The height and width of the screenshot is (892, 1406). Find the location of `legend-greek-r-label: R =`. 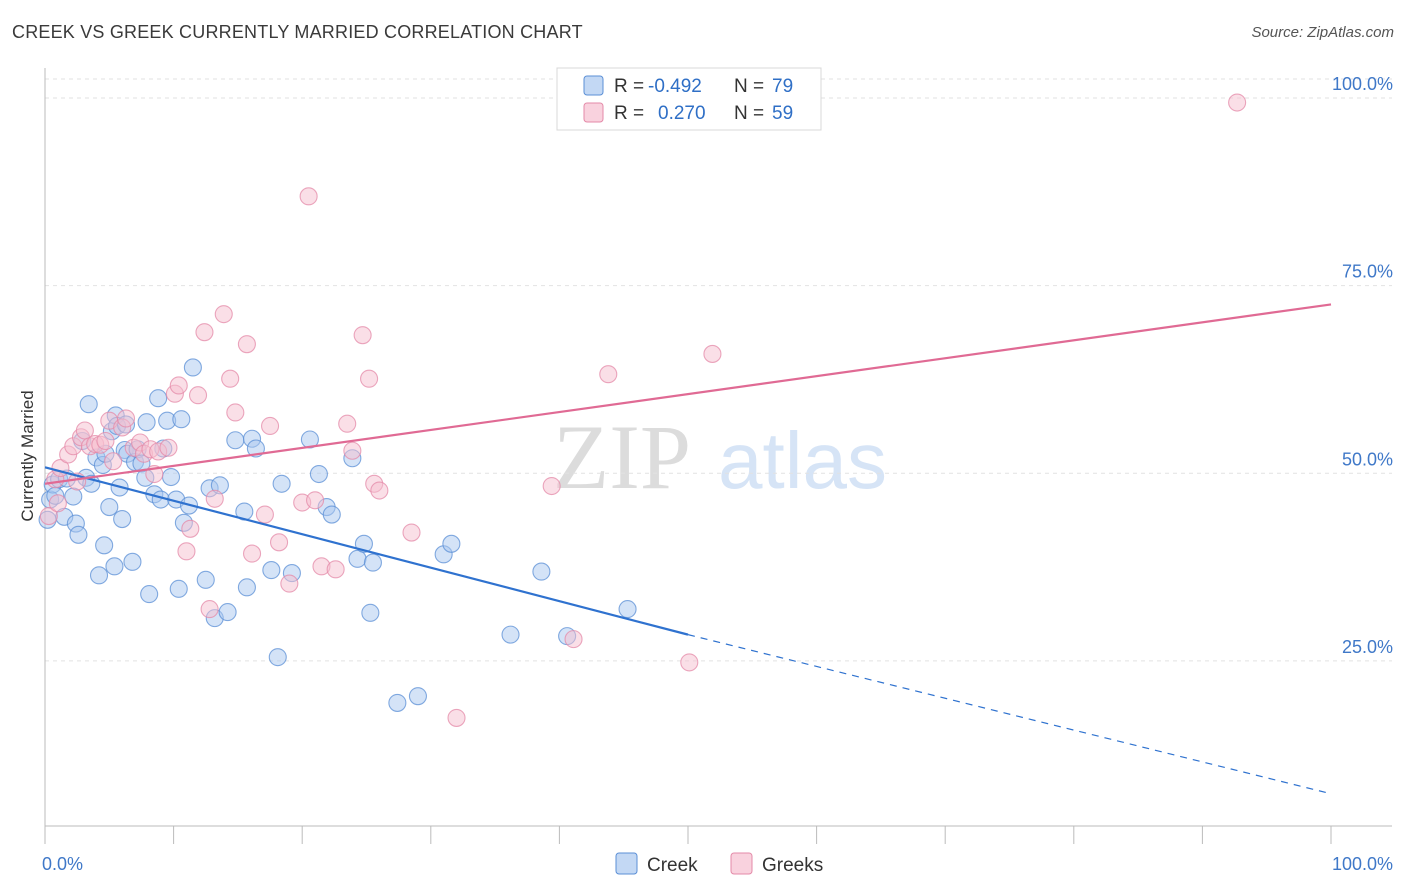

legend-greek-r-label: R = is located at coordinates (629, 113).